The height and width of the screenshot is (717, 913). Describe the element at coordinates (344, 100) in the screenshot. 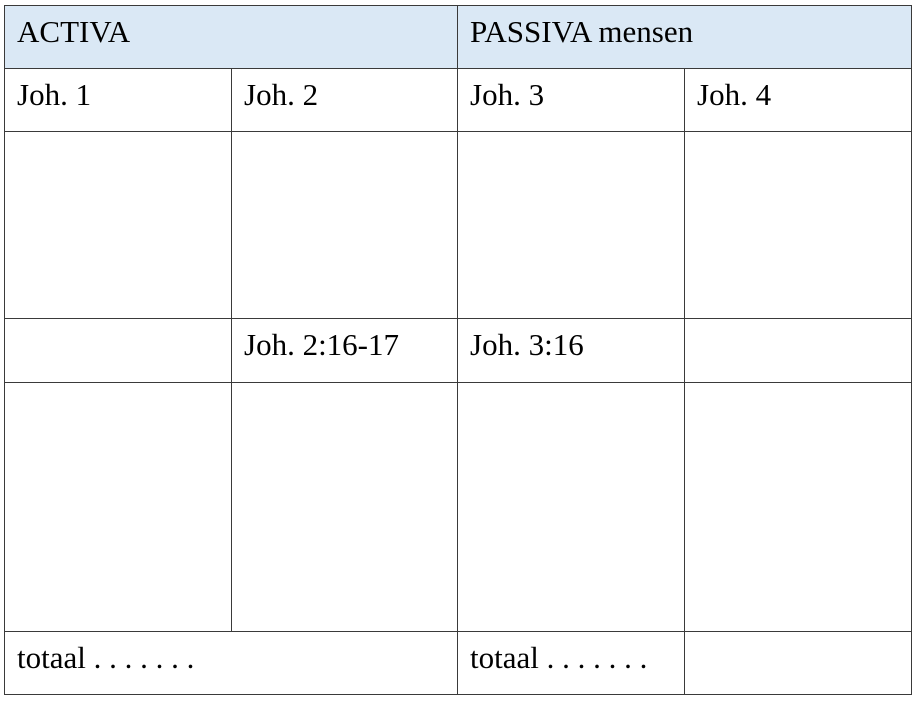

I see `column-cell: Joh. 2` at that location.